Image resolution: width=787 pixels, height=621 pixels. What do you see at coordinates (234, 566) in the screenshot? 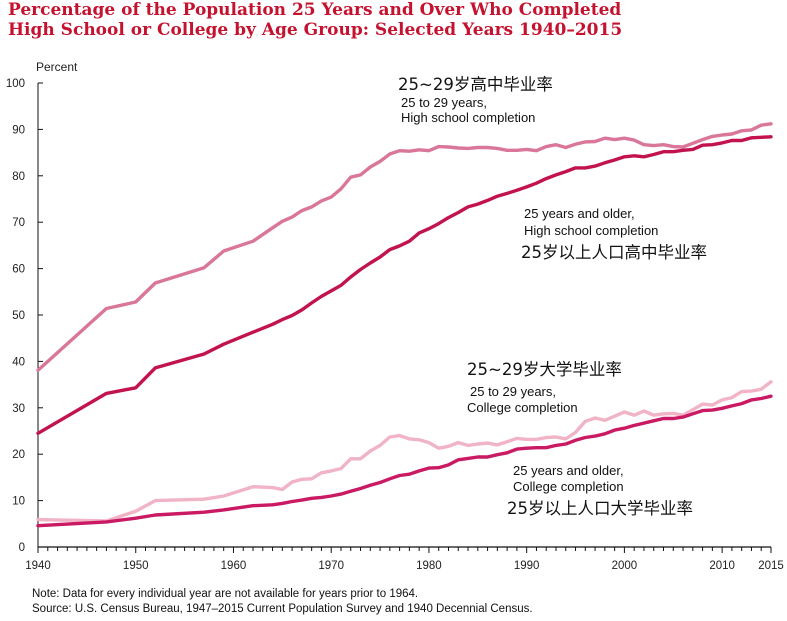
I see `x-tick-label: 1960` at bounding box center [234, 566].